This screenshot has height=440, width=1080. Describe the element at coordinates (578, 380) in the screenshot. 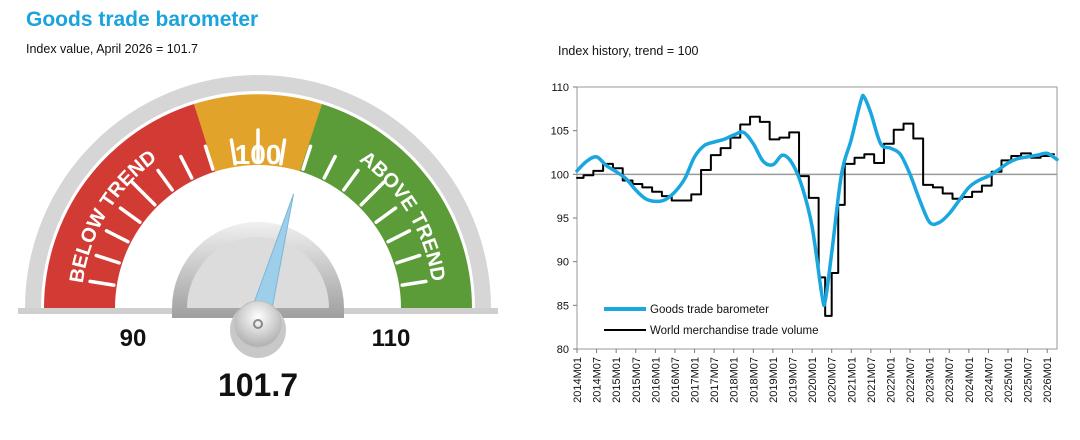

I see `x-tick-label: 2014M01` at that location.